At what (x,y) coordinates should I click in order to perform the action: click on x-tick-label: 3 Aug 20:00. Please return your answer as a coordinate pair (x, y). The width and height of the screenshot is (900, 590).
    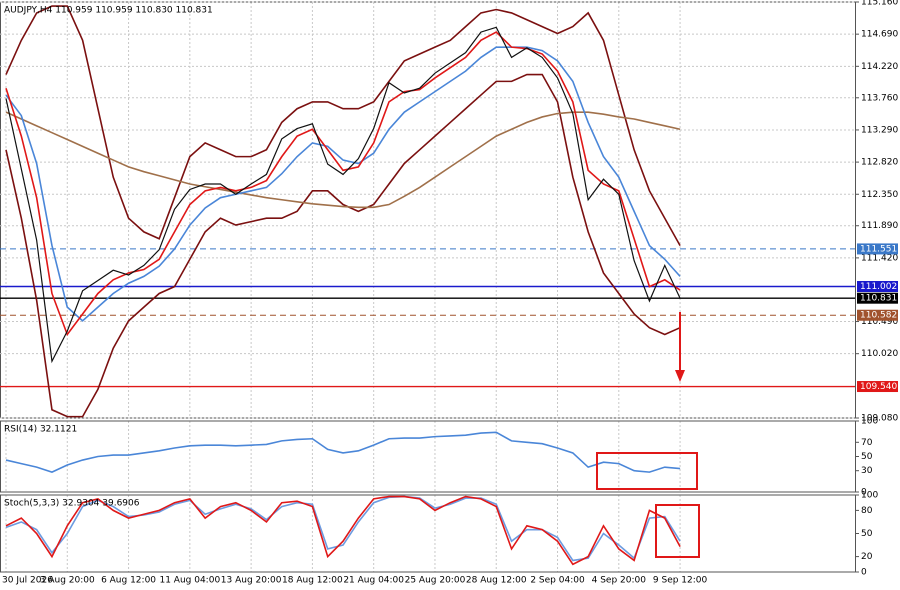
    Looking at the image, I should click on (67, 581).